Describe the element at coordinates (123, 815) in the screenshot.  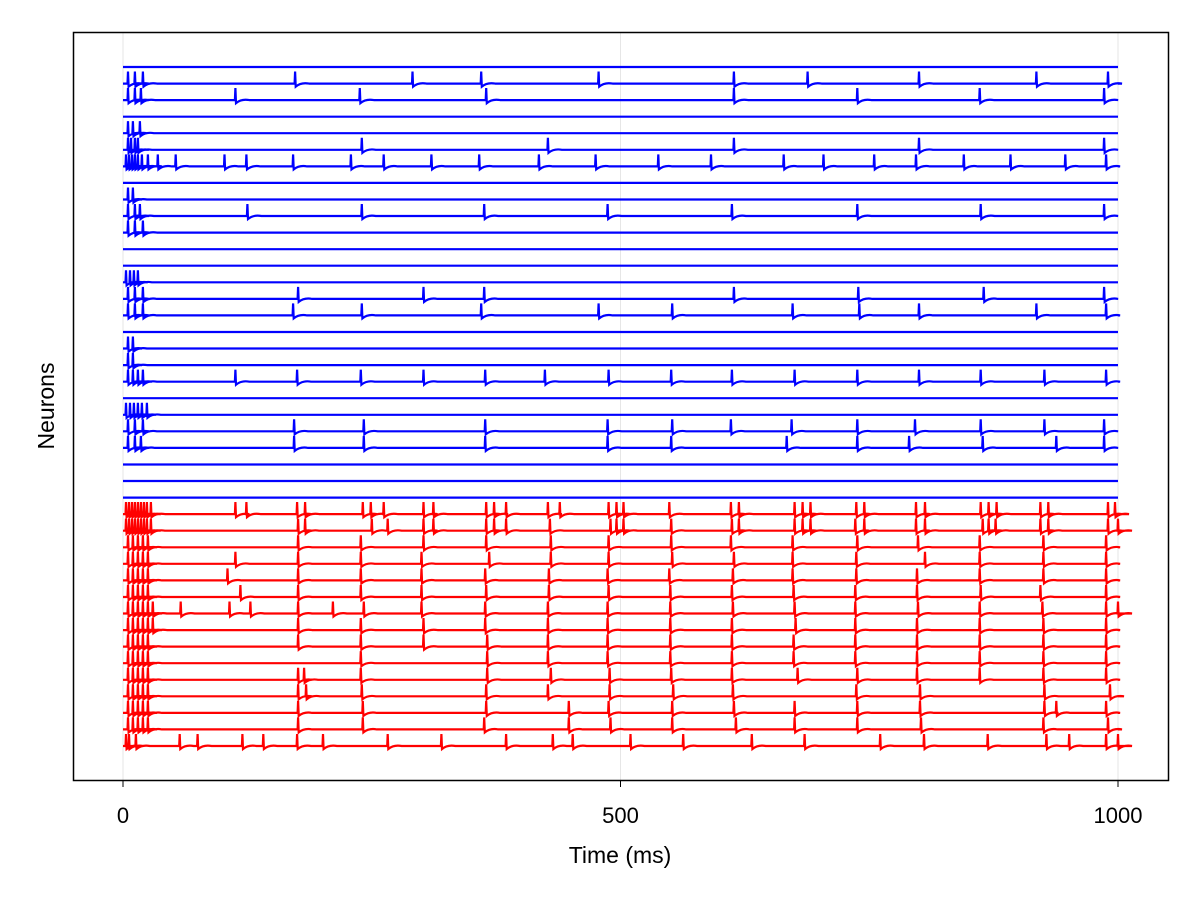
I see `x-tick-label-0: 0` at that location.